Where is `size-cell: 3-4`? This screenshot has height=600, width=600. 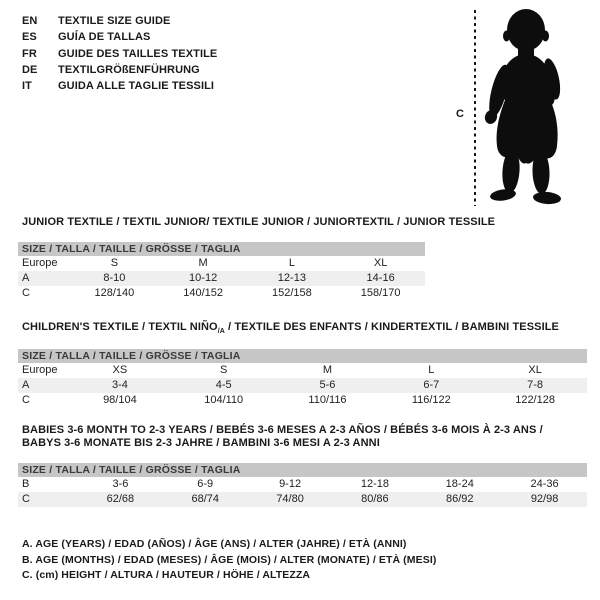 size-cell: 3-4 is located at coordinates (119, 385).